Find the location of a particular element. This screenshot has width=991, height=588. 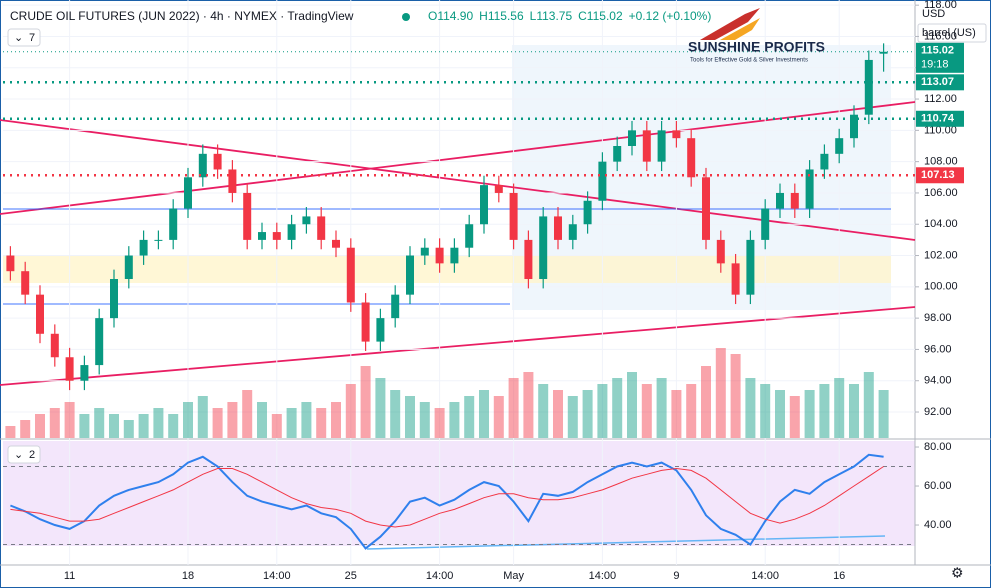

legend-value: +0.12 (+0.10%) is located at coordinates (670, 16).